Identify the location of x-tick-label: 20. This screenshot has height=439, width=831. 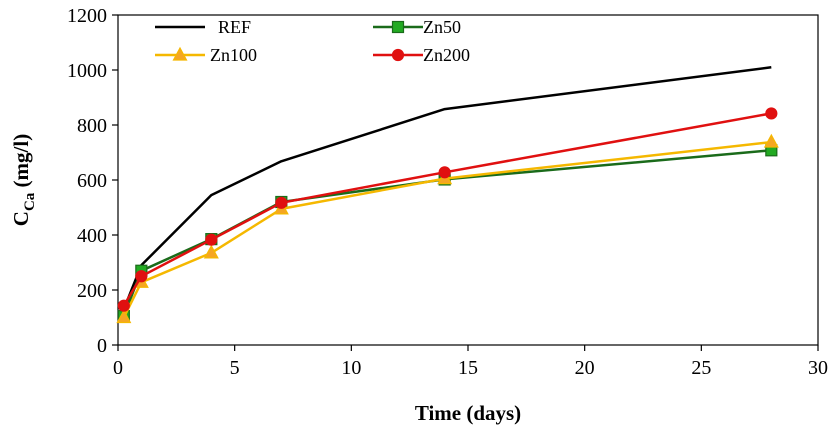
(585, 368).